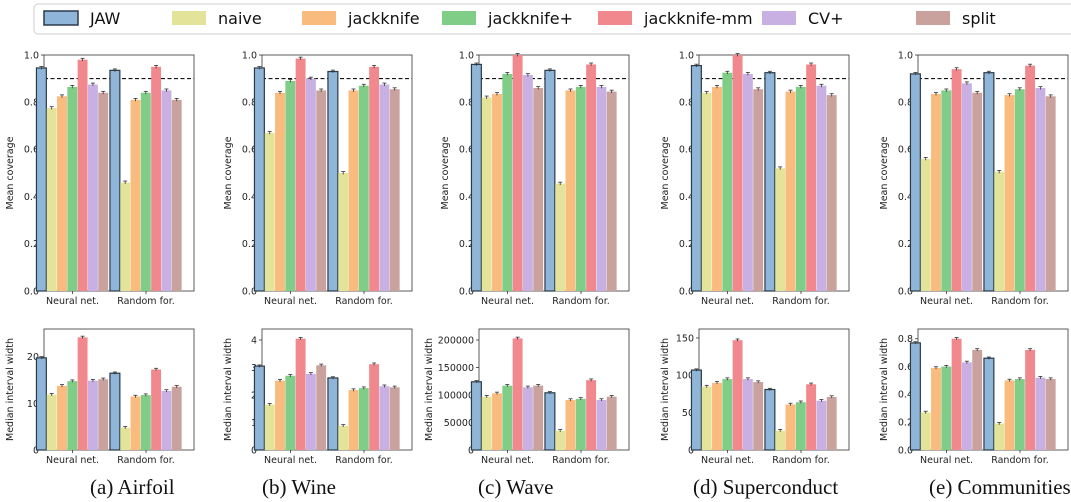  I want to click on y-tick-label: 20, so click(33, 357).